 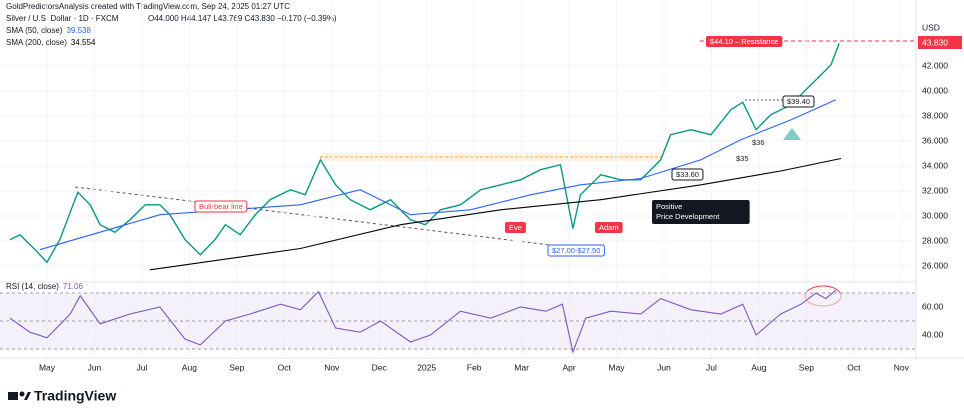 What do you see at coordinates (312, 216) in the screenshot?
I see `bull-bear-line` at bounding box center [312, 216].